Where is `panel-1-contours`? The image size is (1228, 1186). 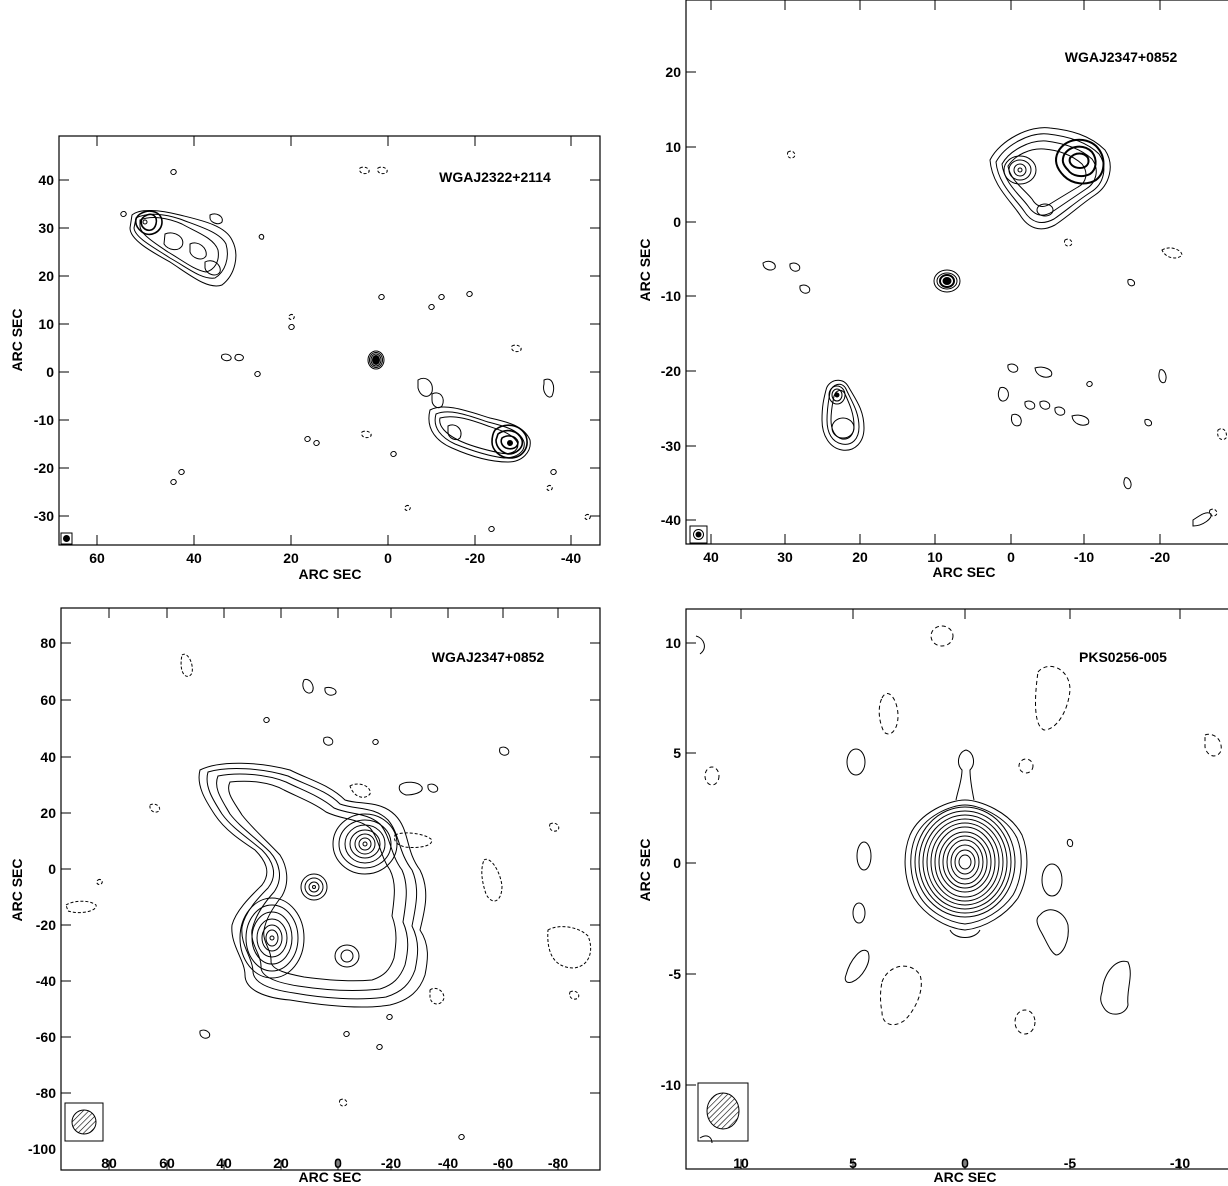
panel-1-contours is located at coordinates (355, 349).